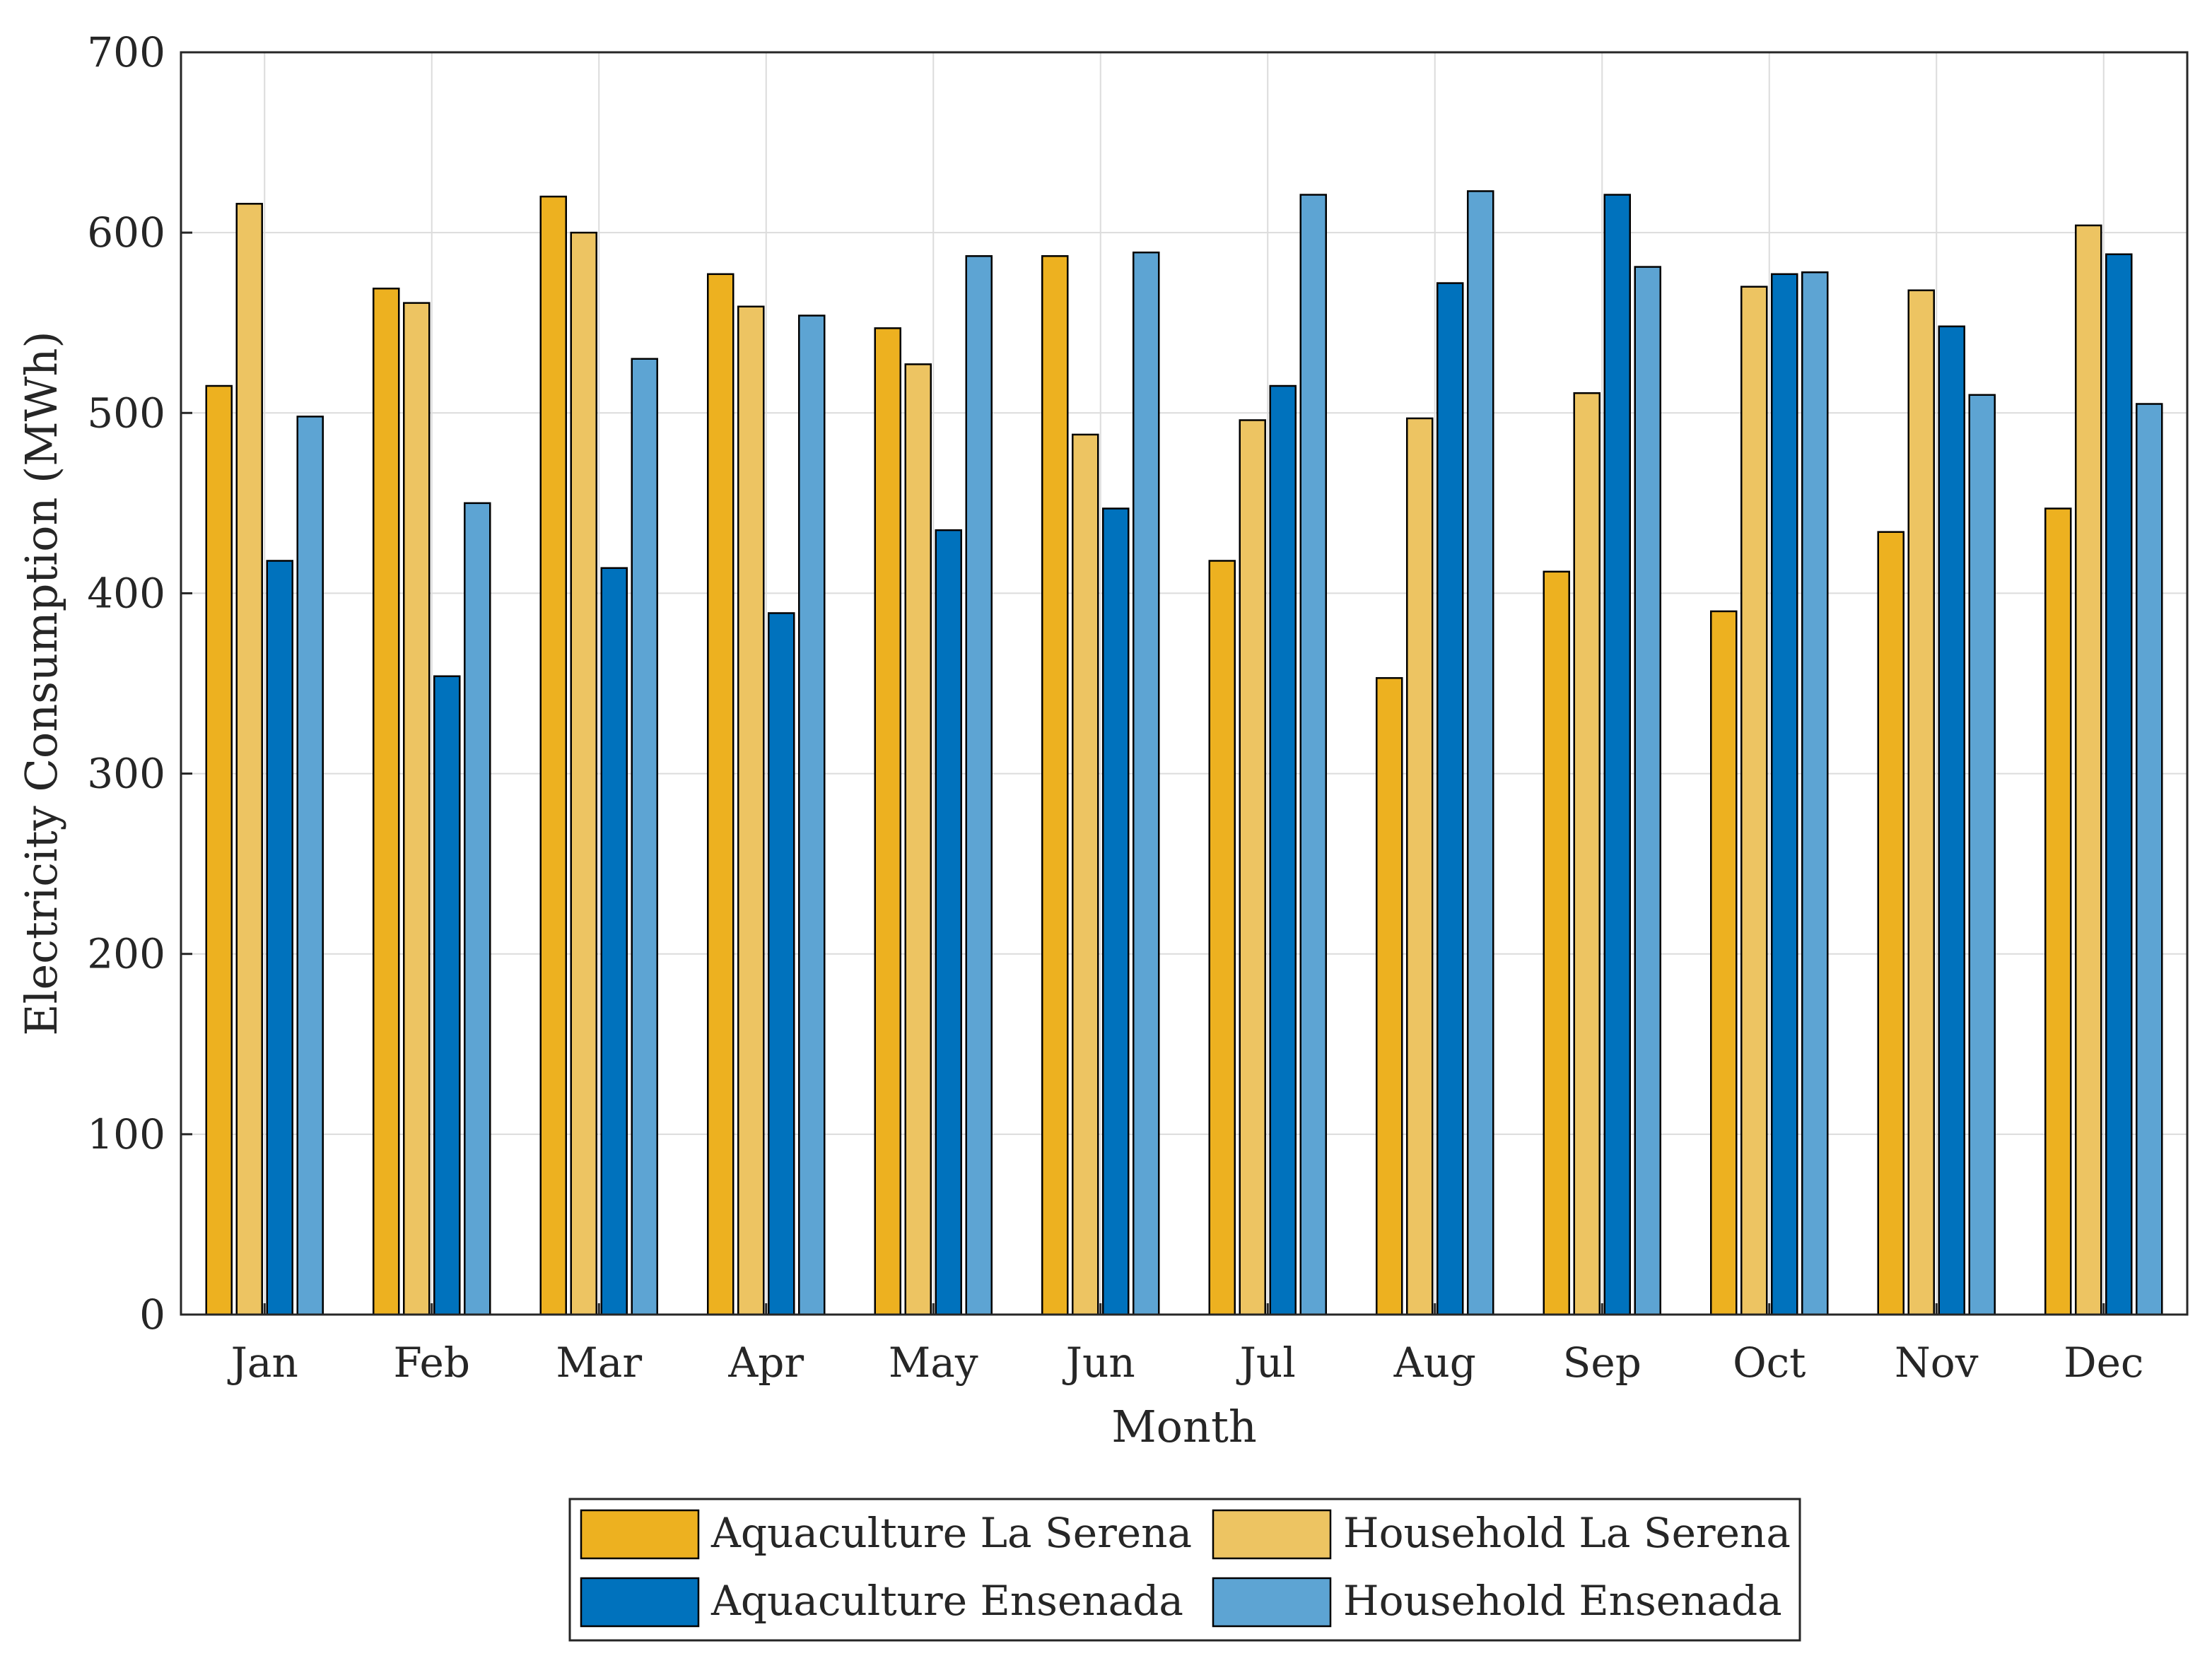 This screenshot has width=2212, height=1675. I want to click on bar-household-la-serena-aug, so click(1420, 867).